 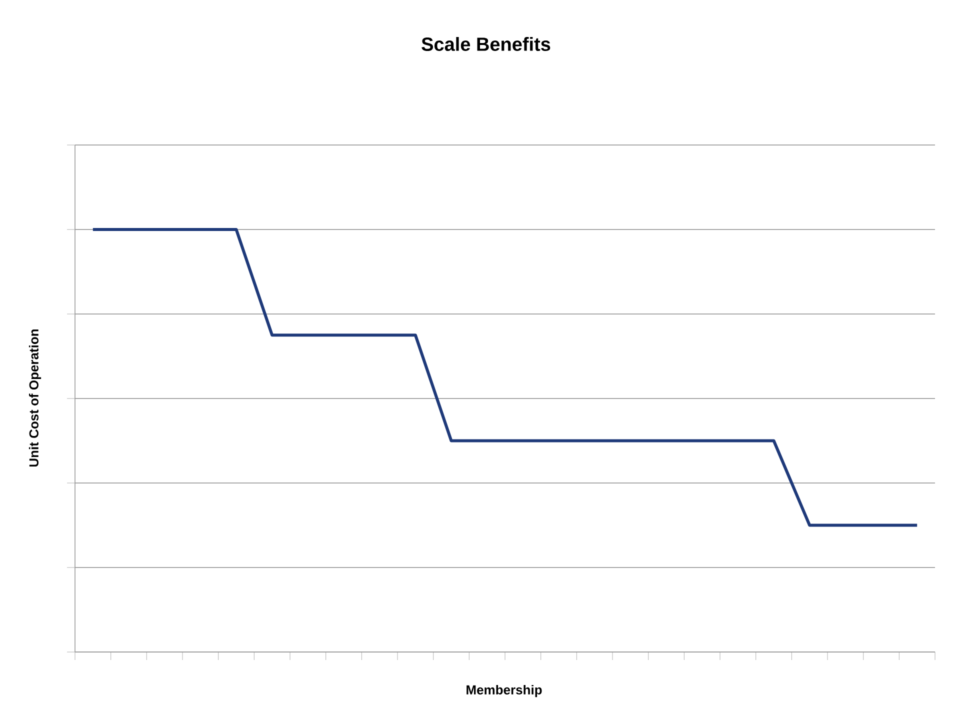 What do you see at coordinates (486, 44) in the screenshot?
I see `chart-title: Scale Benefits` at bounding box center [486, 44].